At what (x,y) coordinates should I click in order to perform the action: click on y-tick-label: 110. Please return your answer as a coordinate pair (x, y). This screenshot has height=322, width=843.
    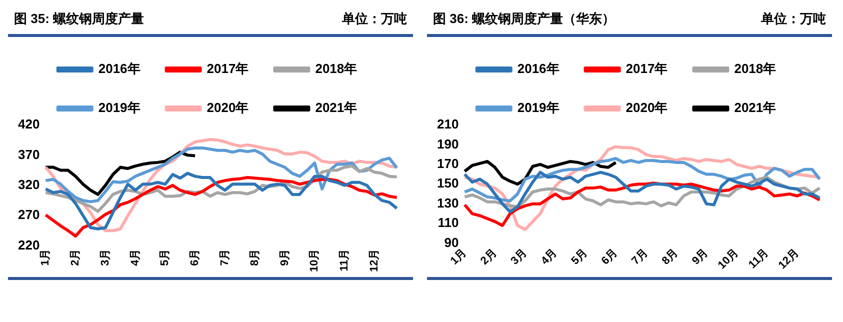
    Looking at the image, I should click on (448, 222).